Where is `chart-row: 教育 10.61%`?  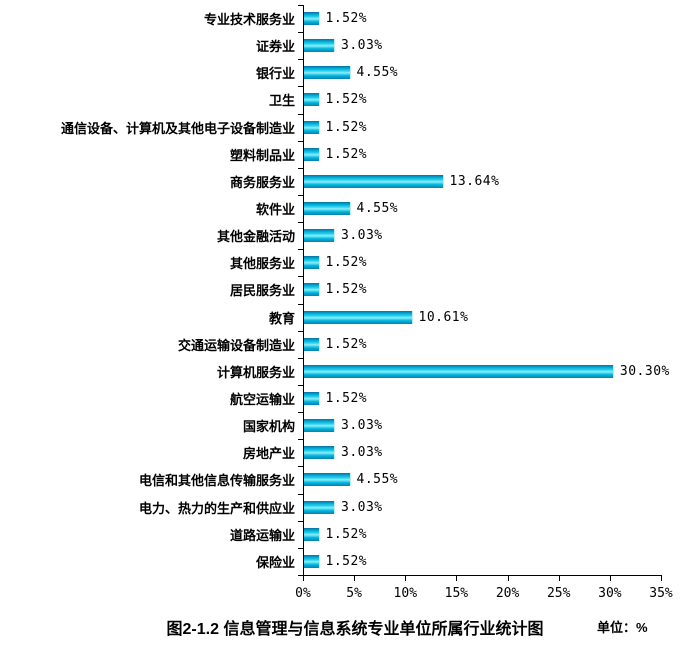
chart-row: 教育 10.61% is located at coordinates (342, 317).